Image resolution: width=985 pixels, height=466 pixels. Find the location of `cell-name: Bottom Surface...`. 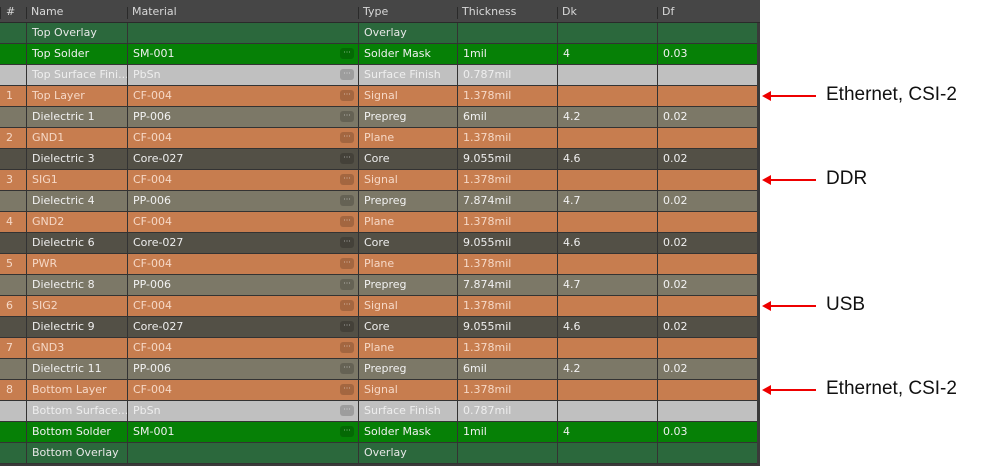

cell-name: Bottom Surface... is located at coordinates (76, 411).